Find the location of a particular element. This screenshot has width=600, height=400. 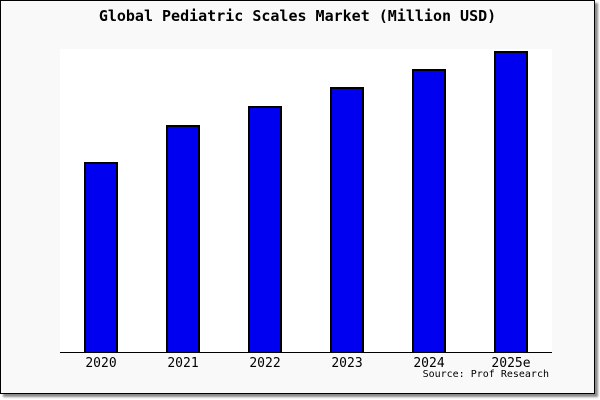

bar-2025e is located at coordinates (511, 201).